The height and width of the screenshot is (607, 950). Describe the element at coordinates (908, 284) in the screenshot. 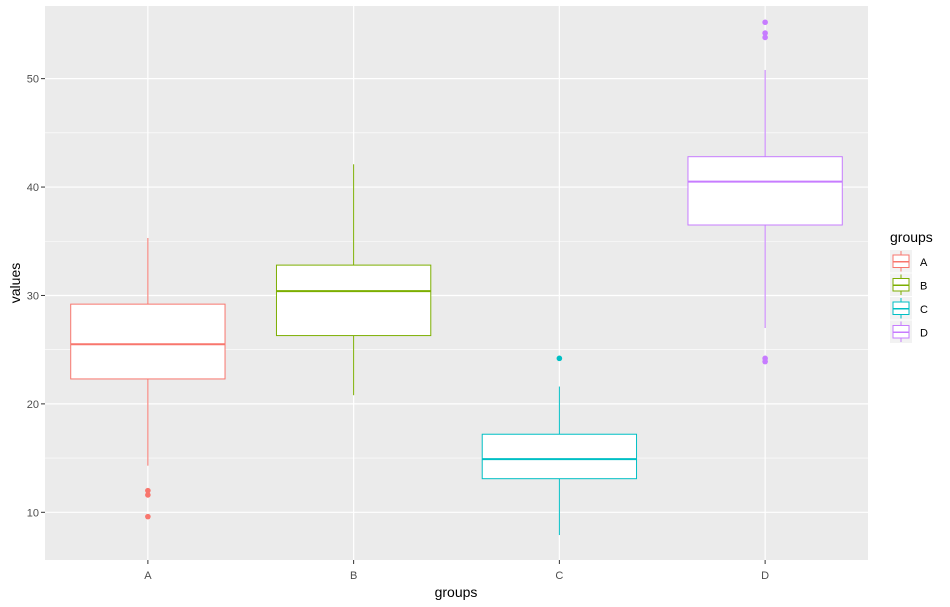

I see `legend-item-b: B` at that location.